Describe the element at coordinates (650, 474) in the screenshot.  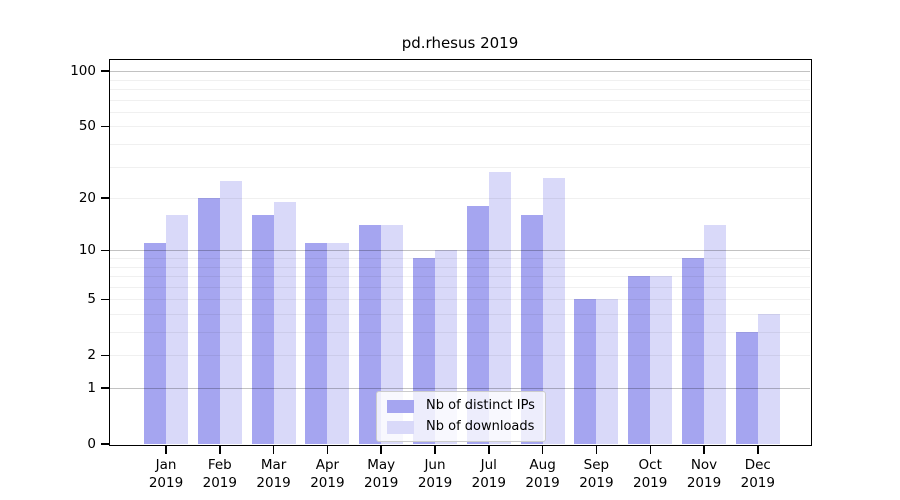
I see `x-axis-tick-label-oct-2019: Oct 2019` at that location.